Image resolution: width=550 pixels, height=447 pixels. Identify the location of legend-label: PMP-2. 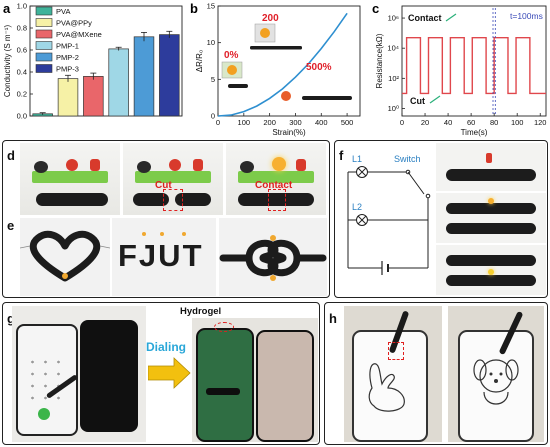
(67, 57).